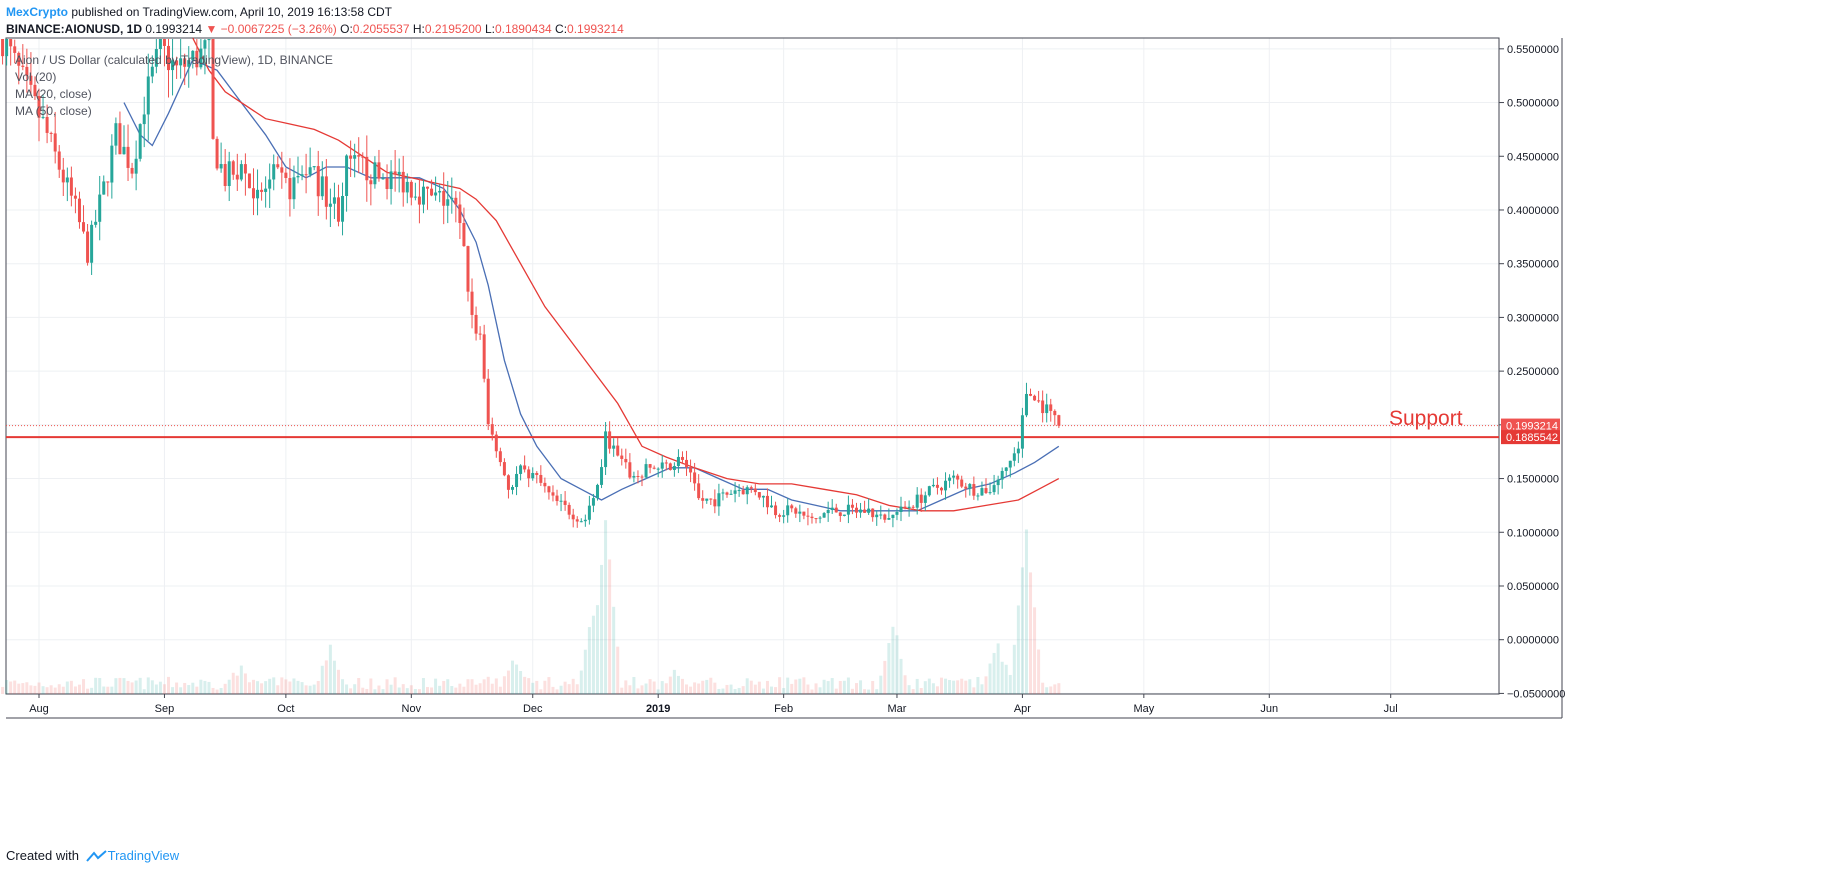  What do you see at coordinates (53, 94) in the screenshot?
I see `legend-ma20: MA (20, close)` at bounding box center [53, 94].